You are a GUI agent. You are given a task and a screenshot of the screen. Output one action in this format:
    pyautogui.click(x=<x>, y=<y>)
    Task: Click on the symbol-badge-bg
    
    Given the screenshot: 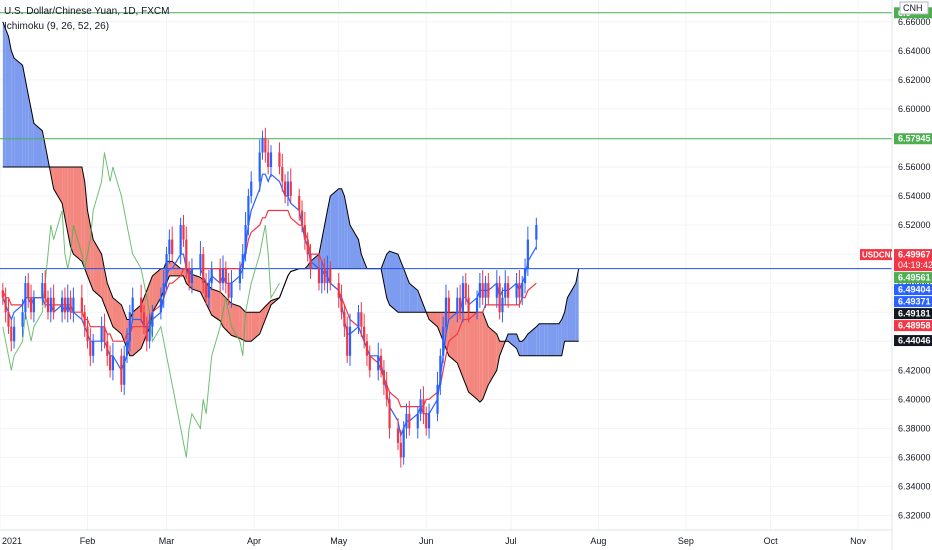 What is the action you would take?
    pyautogui.click(x=914, y=8)
    